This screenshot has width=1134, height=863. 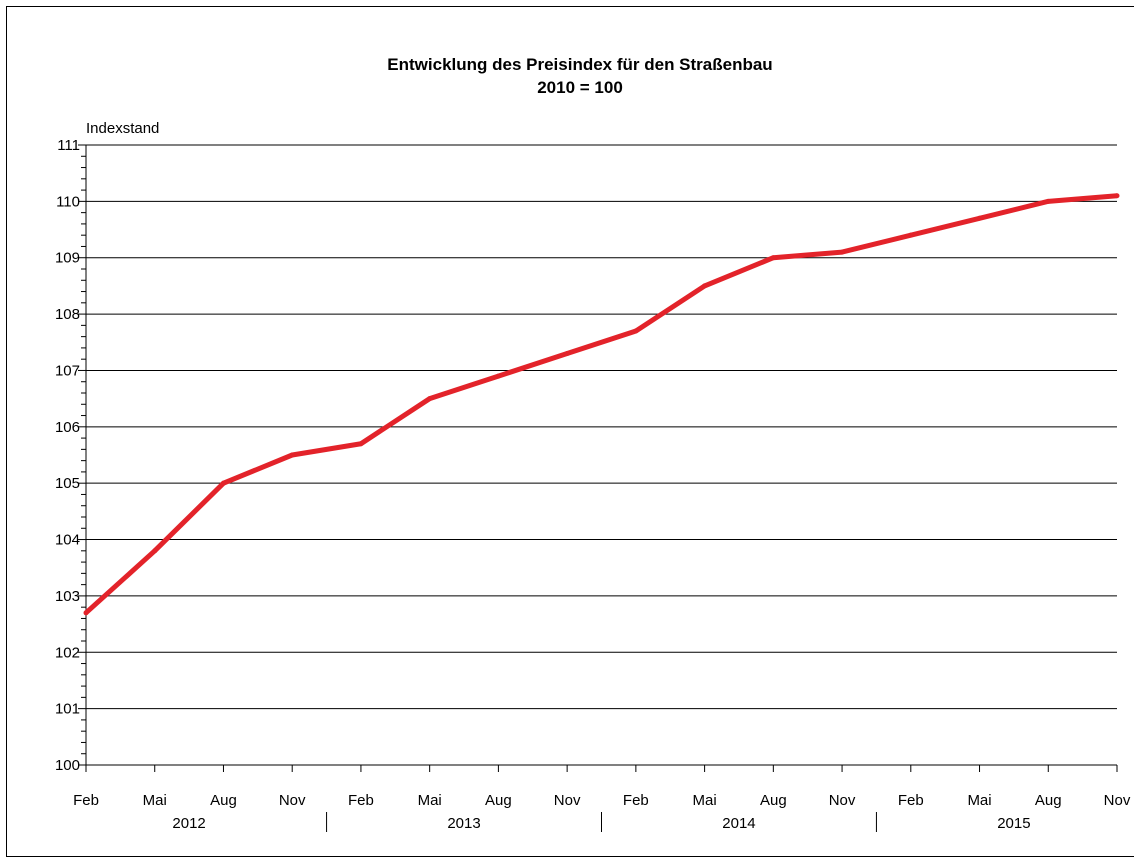 I want to click on year-label: 2014, so click(x=738, y=823).